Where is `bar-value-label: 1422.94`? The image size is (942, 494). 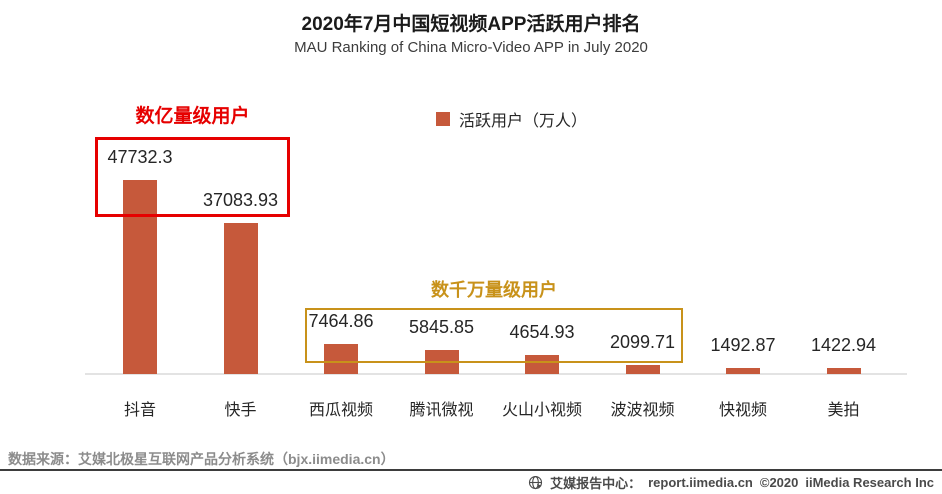
bar-value-label: 1422.94 is located at coordinates (843, 345).